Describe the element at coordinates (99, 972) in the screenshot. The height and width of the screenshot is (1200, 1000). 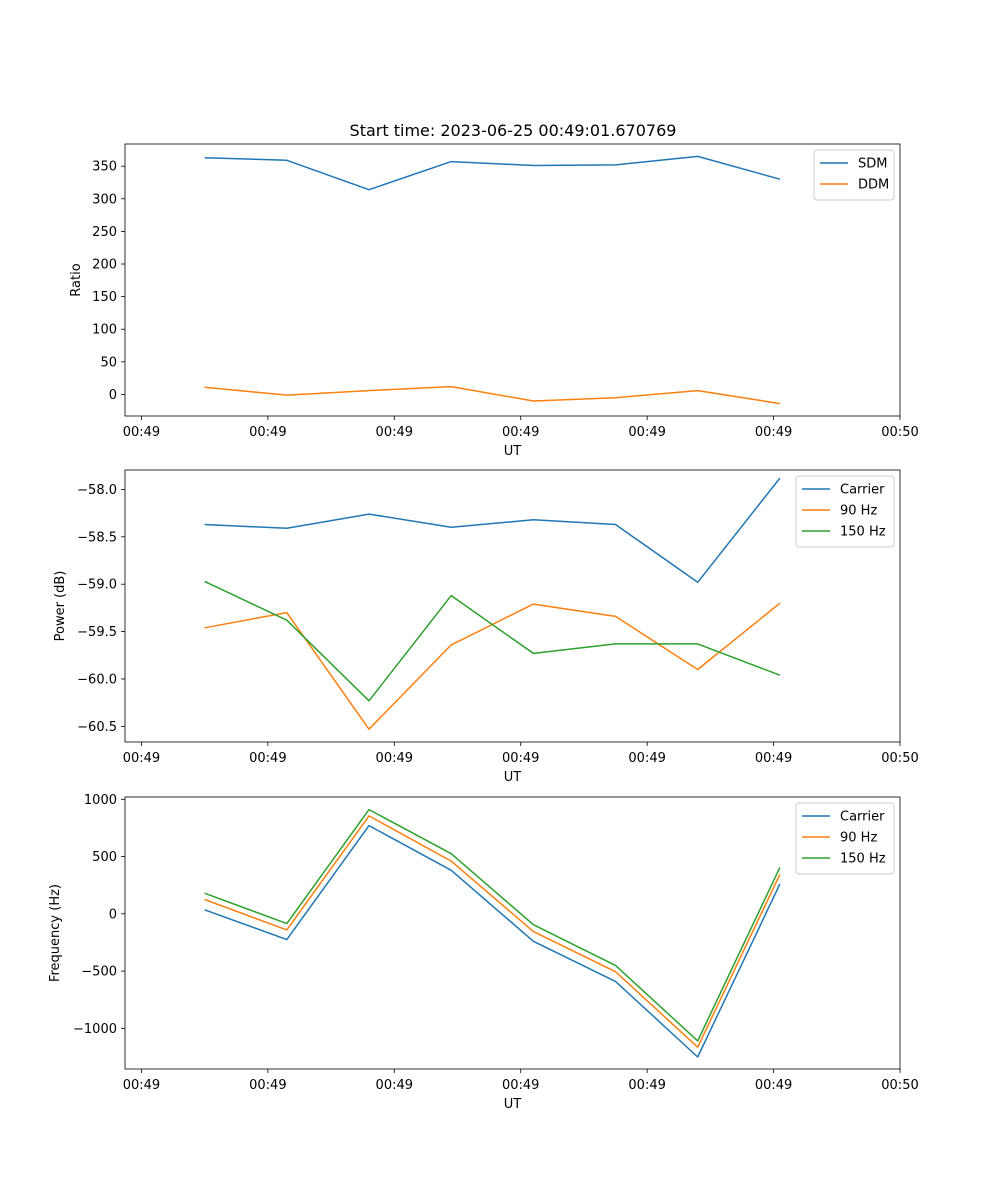
I see `y-tick-label: −500` at that location.